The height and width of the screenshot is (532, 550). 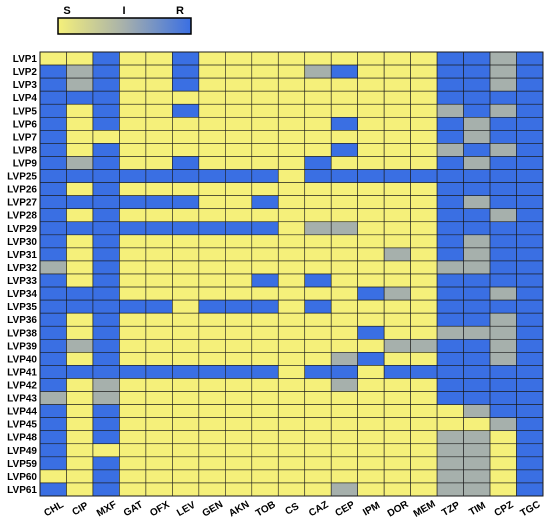 What do you see at coordinates (53, 359) in the screenshot?
I see `heatmap-cell-lvp40-chl` at bounding box center [53, 359].